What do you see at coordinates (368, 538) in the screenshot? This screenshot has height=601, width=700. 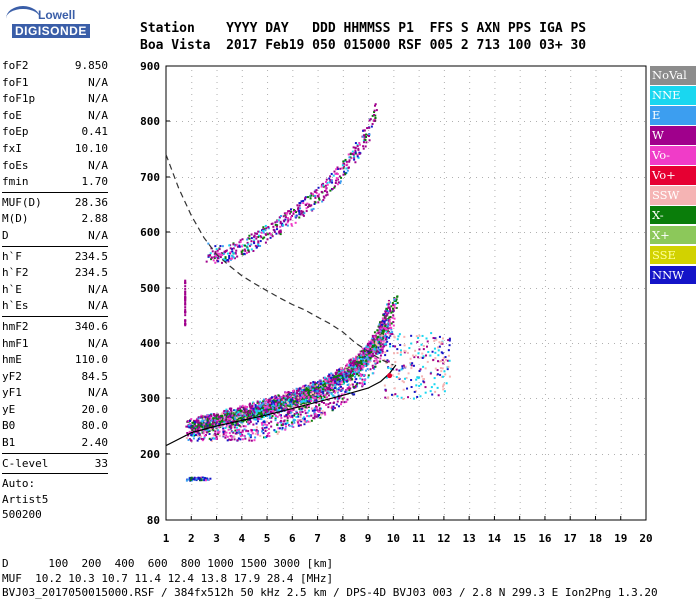 I see `x-tick-label: 9` at bounding box center [368, 538].